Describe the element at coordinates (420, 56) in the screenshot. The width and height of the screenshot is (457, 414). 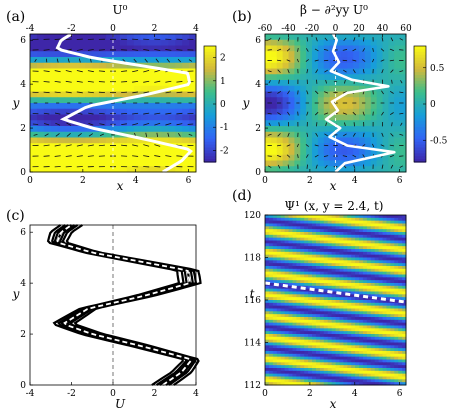
I see `panel-b-colorbar-cell` at that location.